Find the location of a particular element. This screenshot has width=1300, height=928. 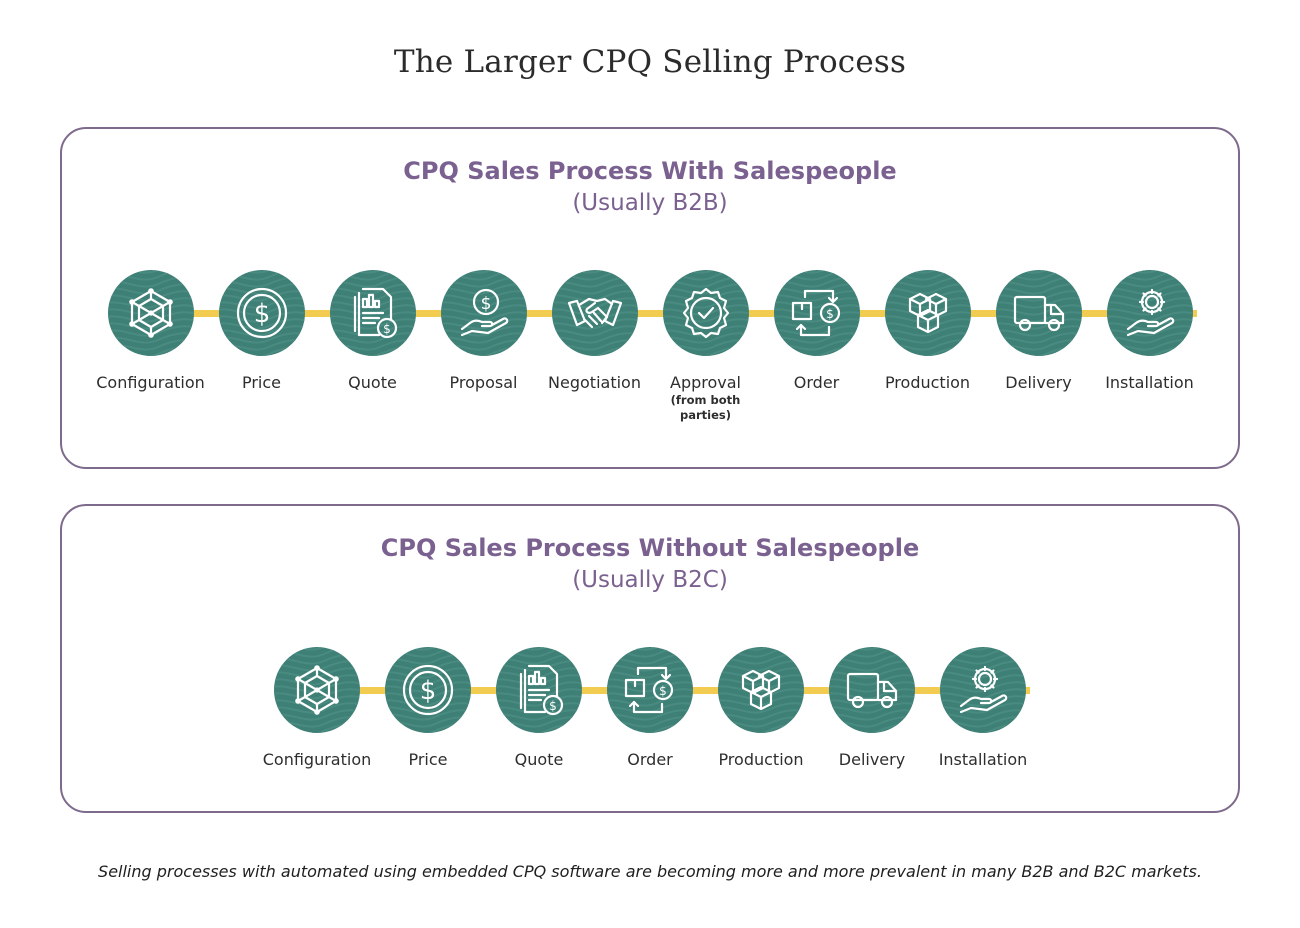

panel-subtitle: (Usually B2C) is located at coordinates (650, 580).